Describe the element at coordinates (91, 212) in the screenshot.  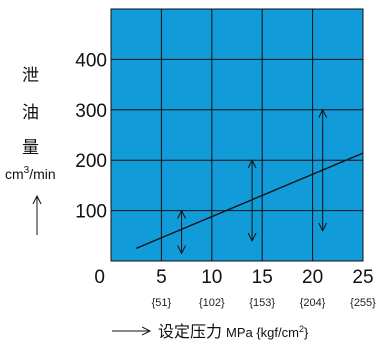
I see `y-tick-label: 100` at that location.